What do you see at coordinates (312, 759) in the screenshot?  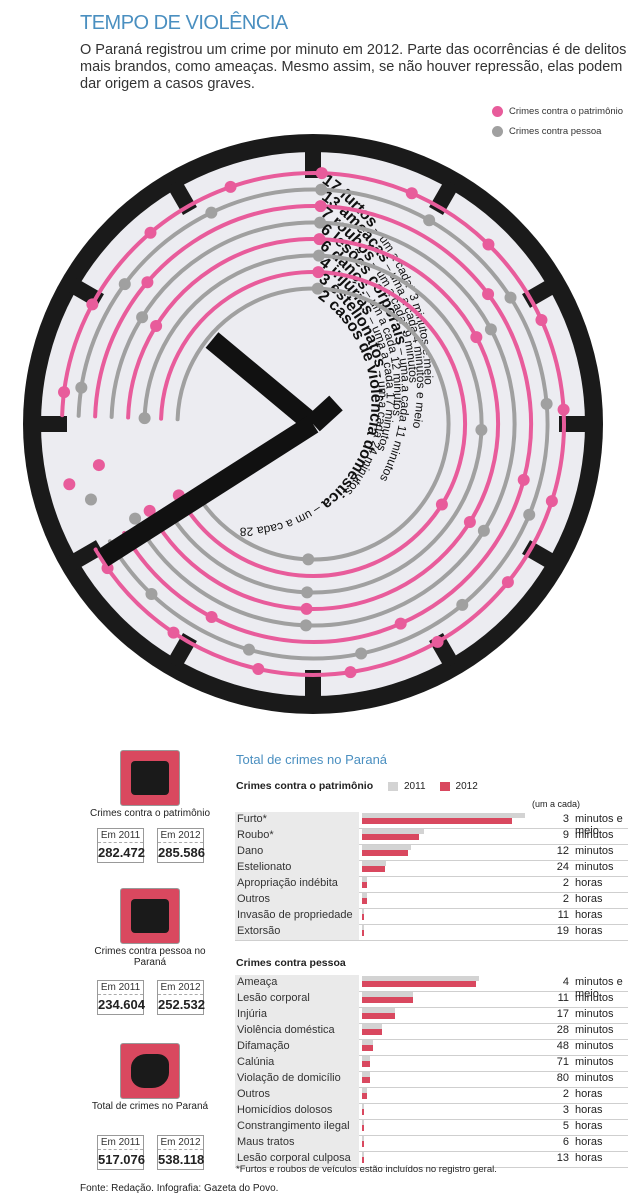 I see `table-title: Total de crimes no Paraná` at bounding box center [312, 759].